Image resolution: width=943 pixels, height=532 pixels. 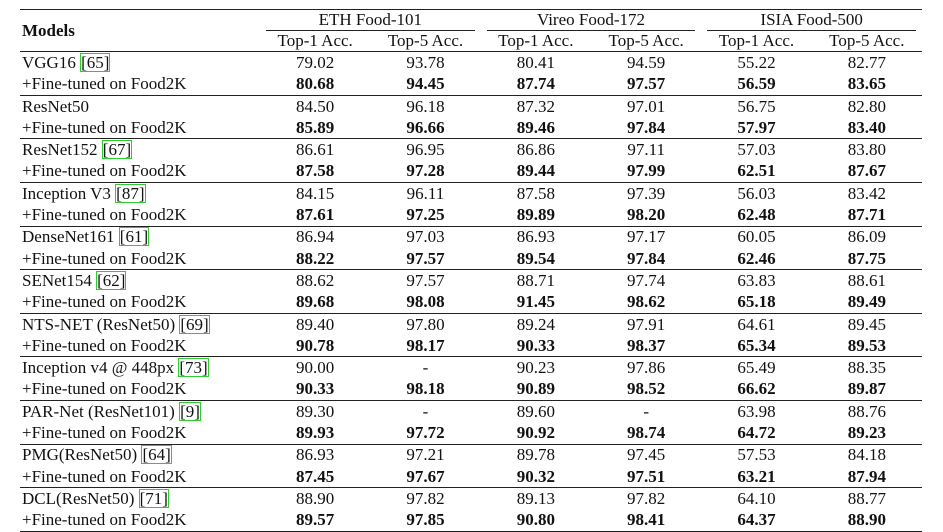 What do you see at coordinates (140, 30) in the screenshot?
I see `models-header: Models` at bounding box center [140, 30].